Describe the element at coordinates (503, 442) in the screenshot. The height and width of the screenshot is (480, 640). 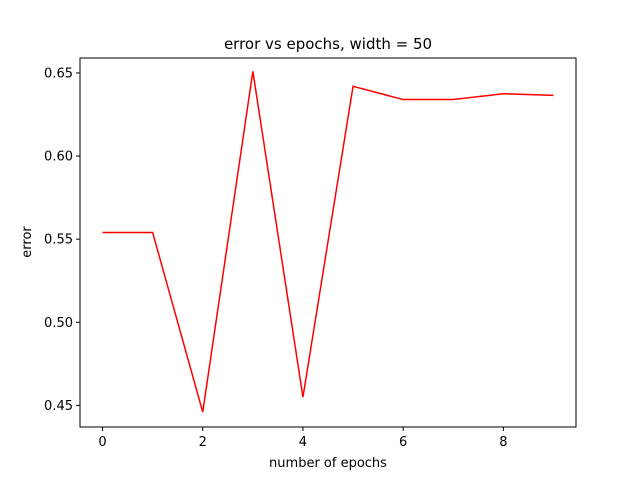
I see `x-tick-label: 8` at that location.